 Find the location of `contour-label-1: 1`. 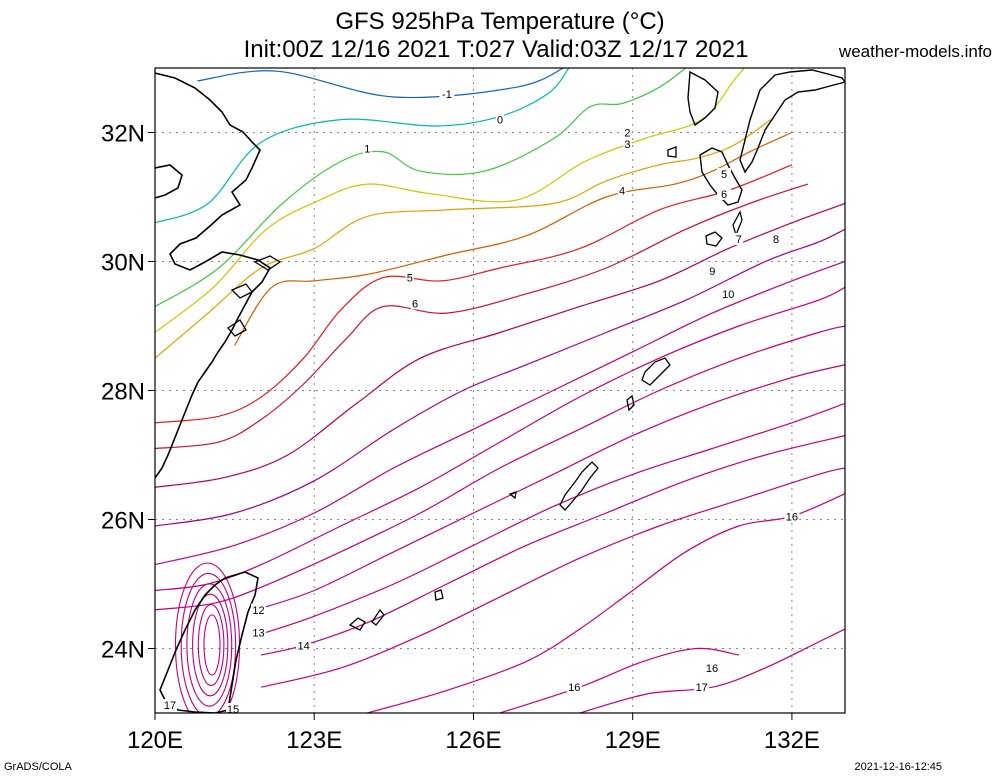

contour-label-1: 1 is located at coordinates (367, 150).